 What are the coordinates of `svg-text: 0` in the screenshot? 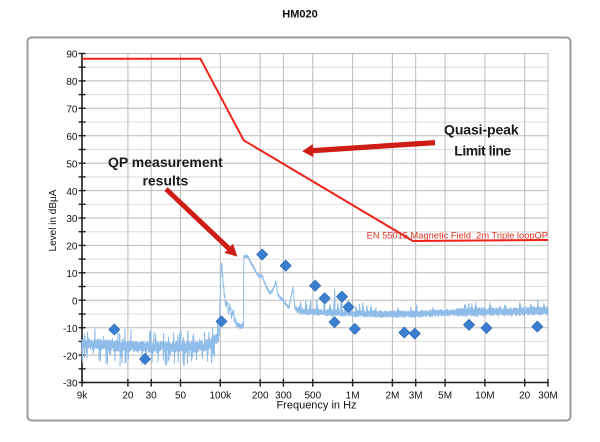 It's located at (75, 301).